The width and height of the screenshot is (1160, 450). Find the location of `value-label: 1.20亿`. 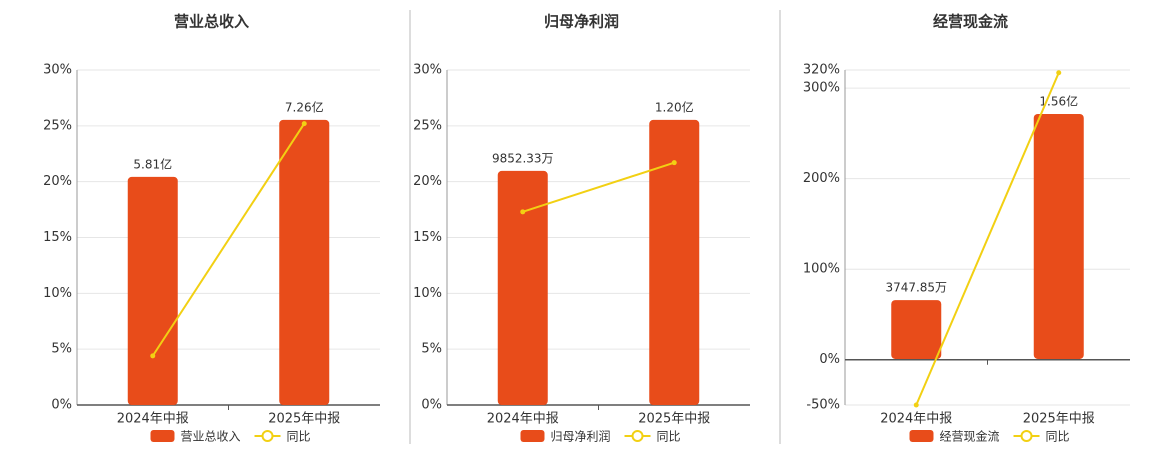

value-label: 1.20亿 is located at coordinates (674, 106).